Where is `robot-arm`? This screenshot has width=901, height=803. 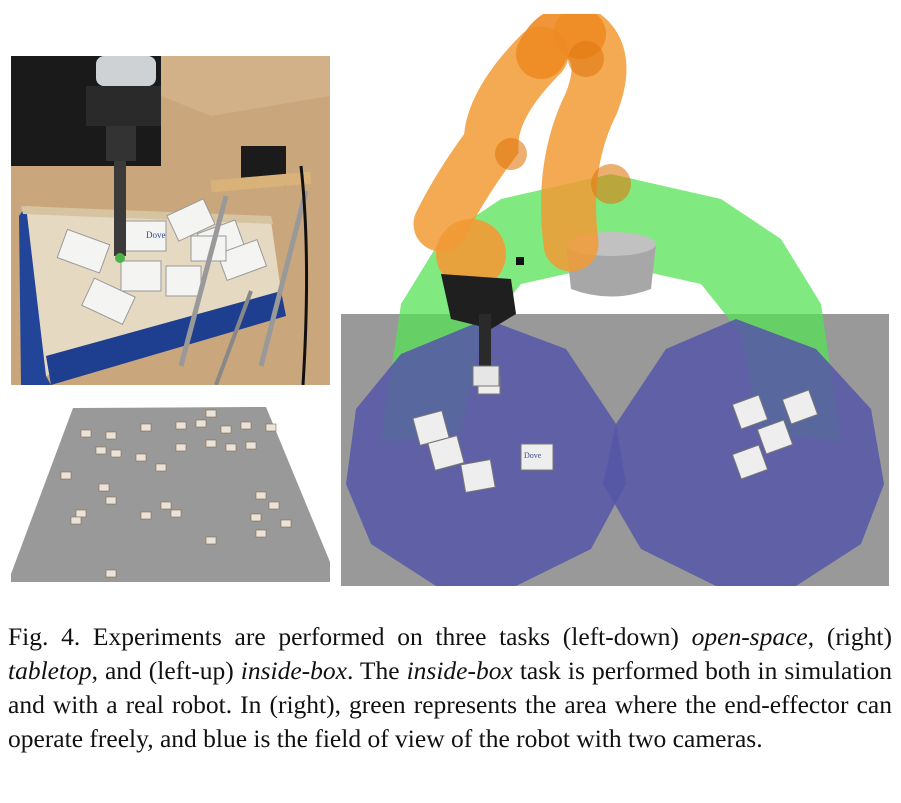 robot-arm is located at coordinates (522, 151).